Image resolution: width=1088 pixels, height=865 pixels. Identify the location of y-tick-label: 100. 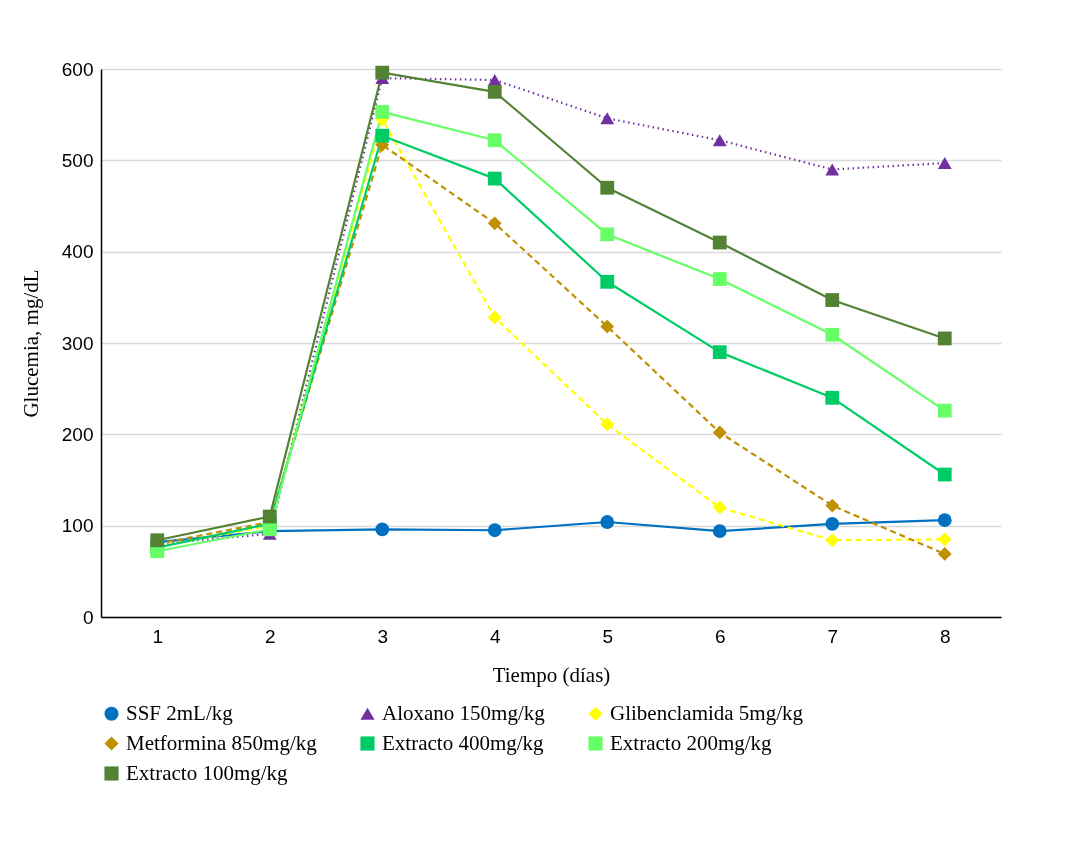
(77, 526).